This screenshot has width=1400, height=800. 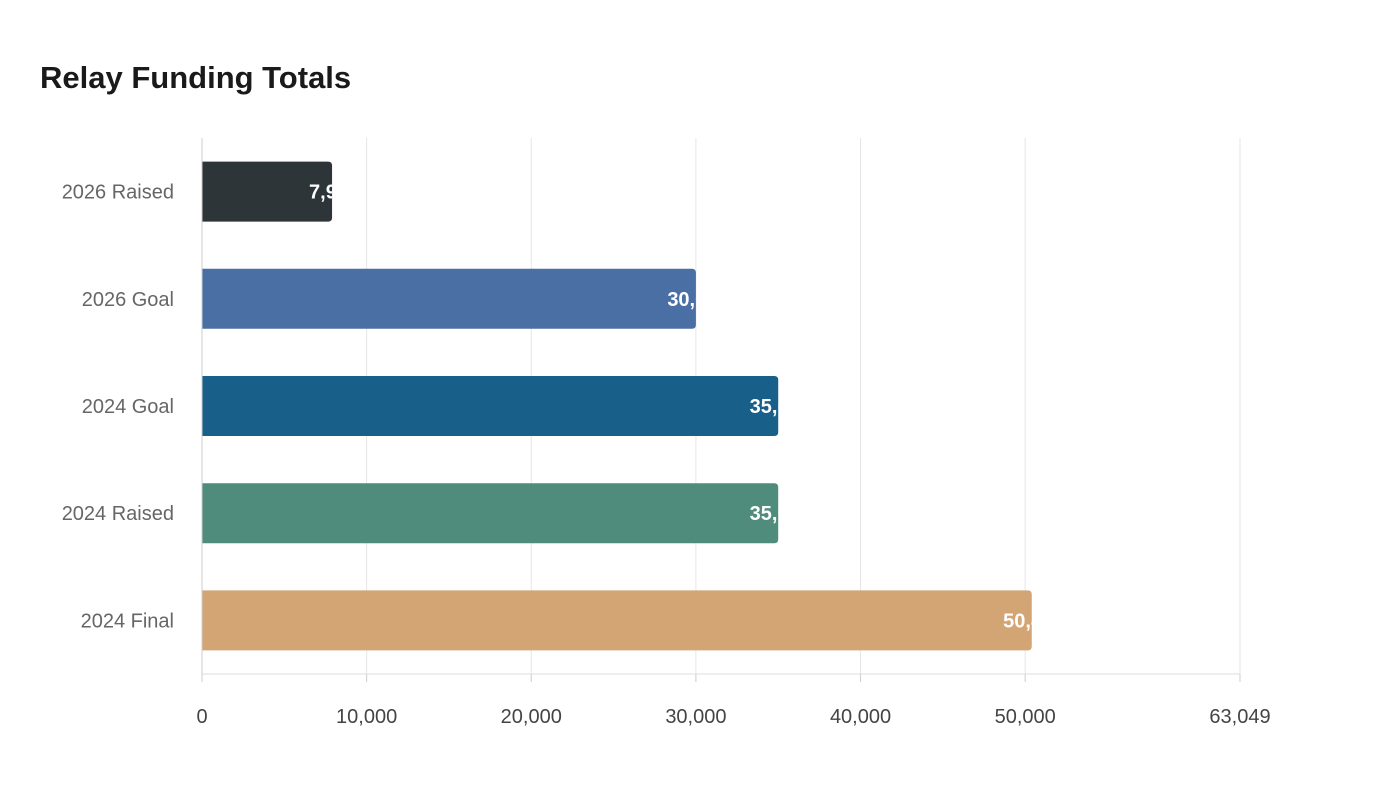 What do you see at coordinates (860, 717) in the screenshot?
I see `x-tick-label: 40,000` at bounding box center [860, 717].